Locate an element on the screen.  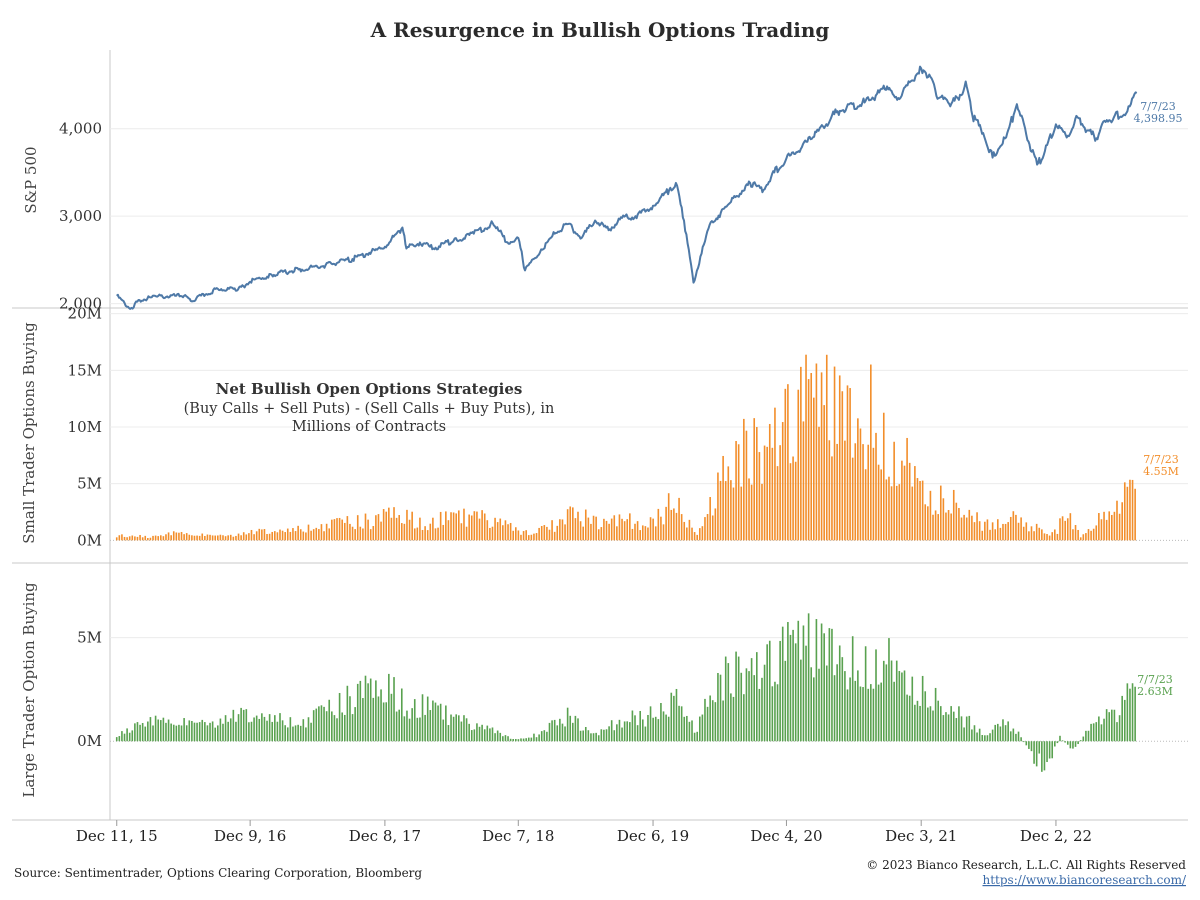
ytick-label: 5M is located at coordinates (89, 638).